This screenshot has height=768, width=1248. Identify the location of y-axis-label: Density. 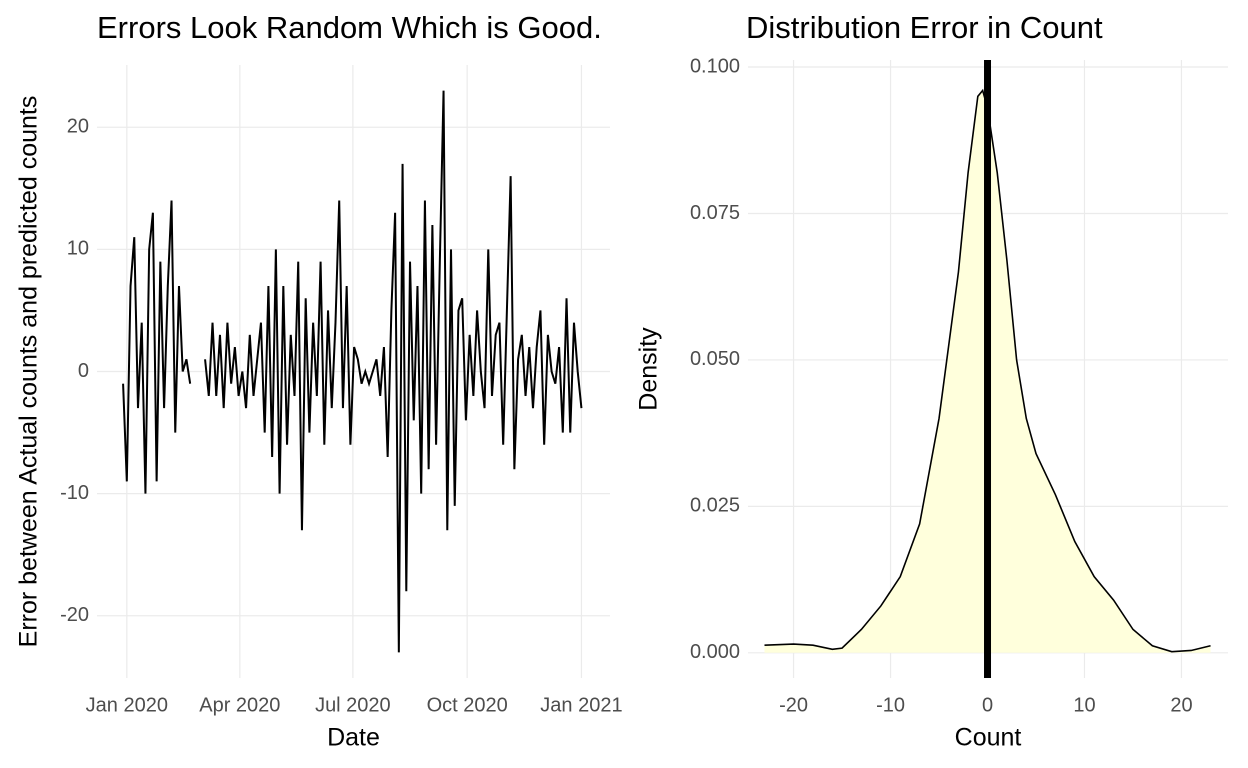
(649, 369).